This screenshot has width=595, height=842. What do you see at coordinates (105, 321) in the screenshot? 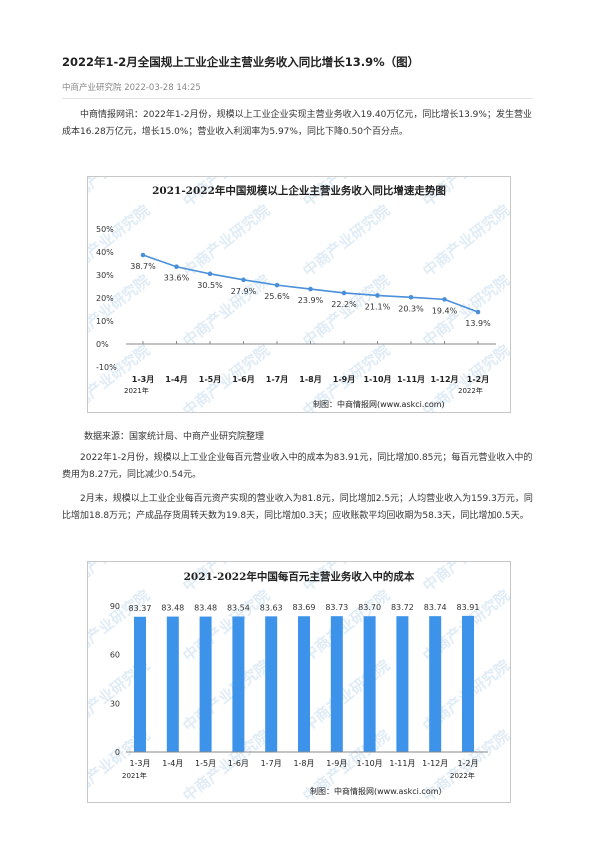
I see `y-tick-label: 10%` at bounding box center [105, 321].